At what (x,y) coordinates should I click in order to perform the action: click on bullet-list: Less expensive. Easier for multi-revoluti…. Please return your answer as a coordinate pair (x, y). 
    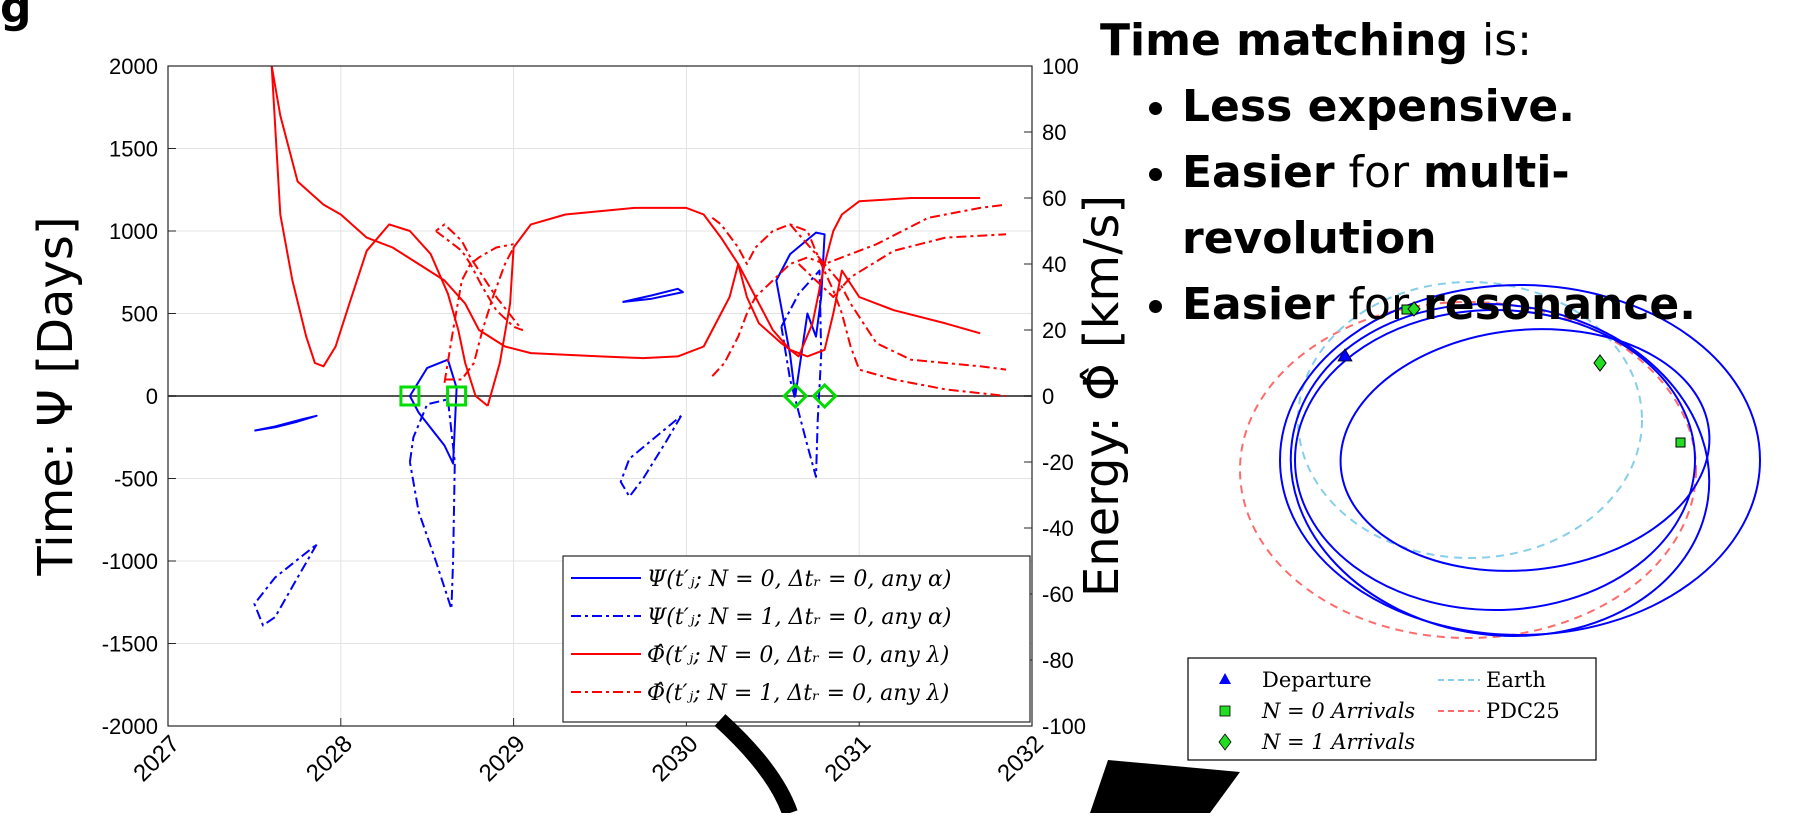
    Looking at the image, I should click on (1450, 206).